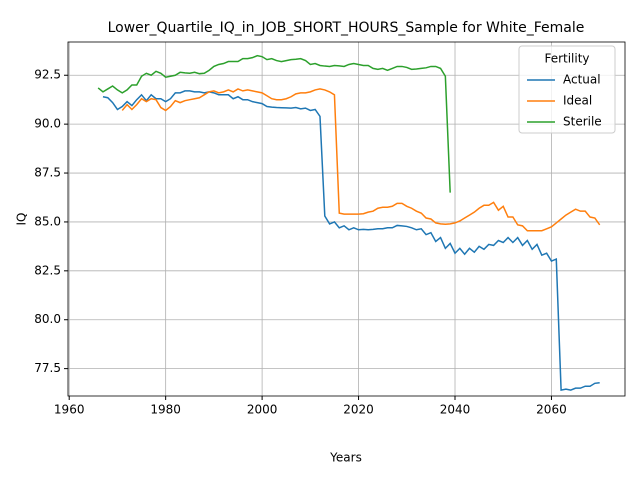  What do you see at coordinates (47, 368) in the screenshot?
I see `y-tick-label: 77.5` at bounding box center [47, 368].